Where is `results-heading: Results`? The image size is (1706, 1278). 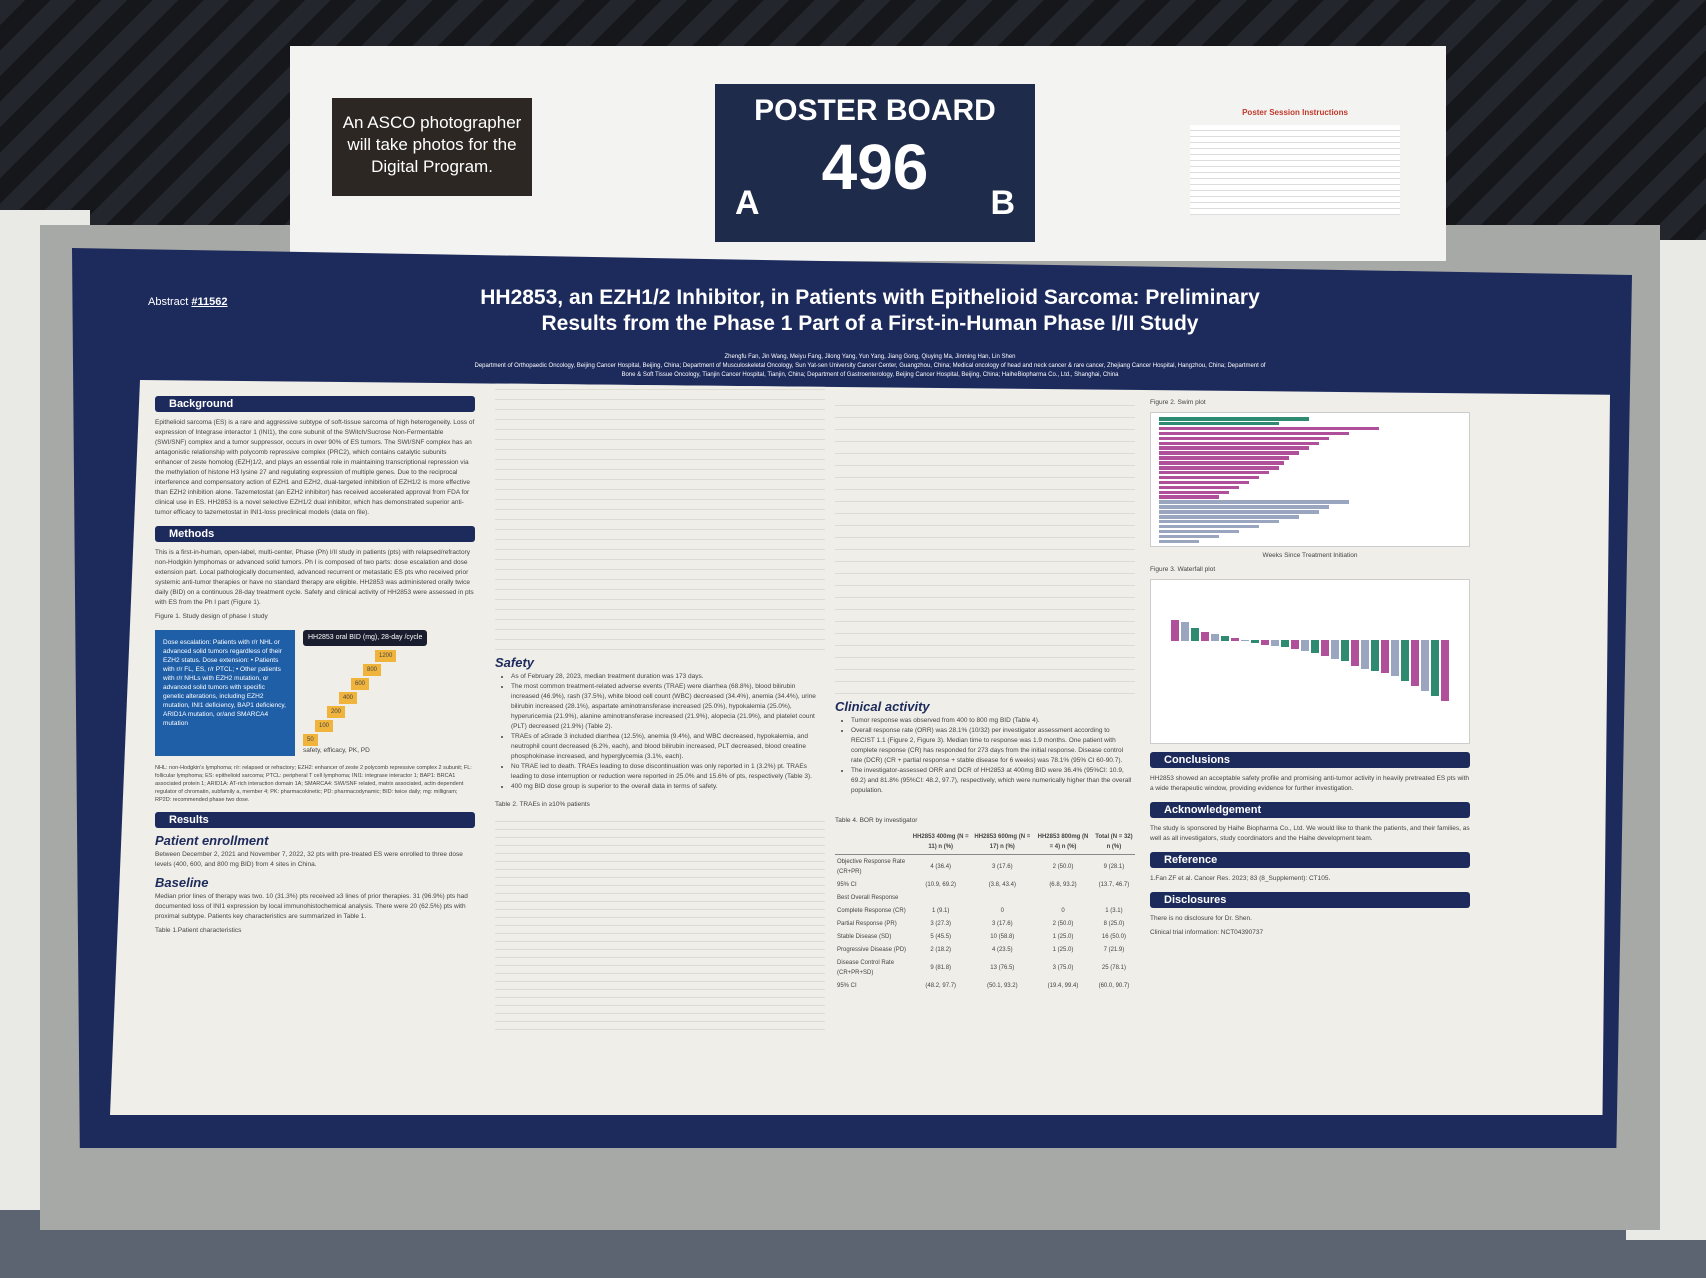 results-heading: Results is located at coordinates (315, 820).